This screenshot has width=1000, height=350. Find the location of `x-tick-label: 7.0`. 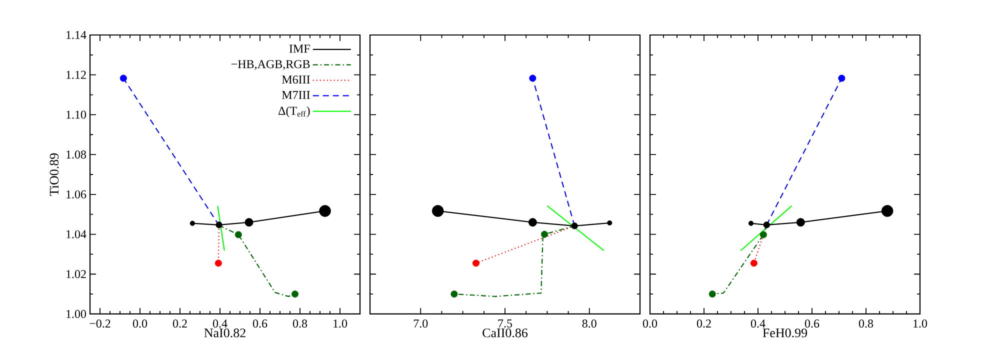

x-tick-label: 7.0 is located at coordinates (421, 324).